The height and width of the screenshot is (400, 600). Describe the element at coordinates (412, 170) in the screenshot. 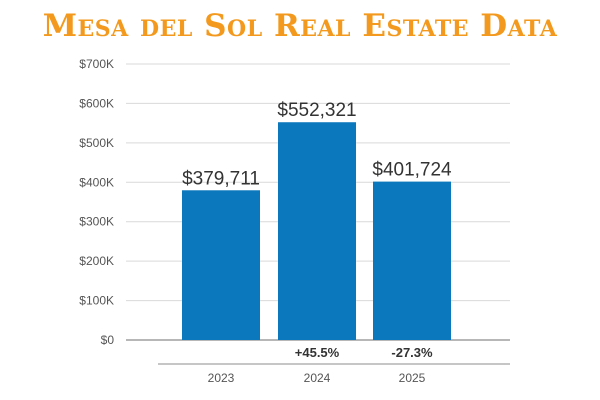

I see `data-label: $401,724` at that location.